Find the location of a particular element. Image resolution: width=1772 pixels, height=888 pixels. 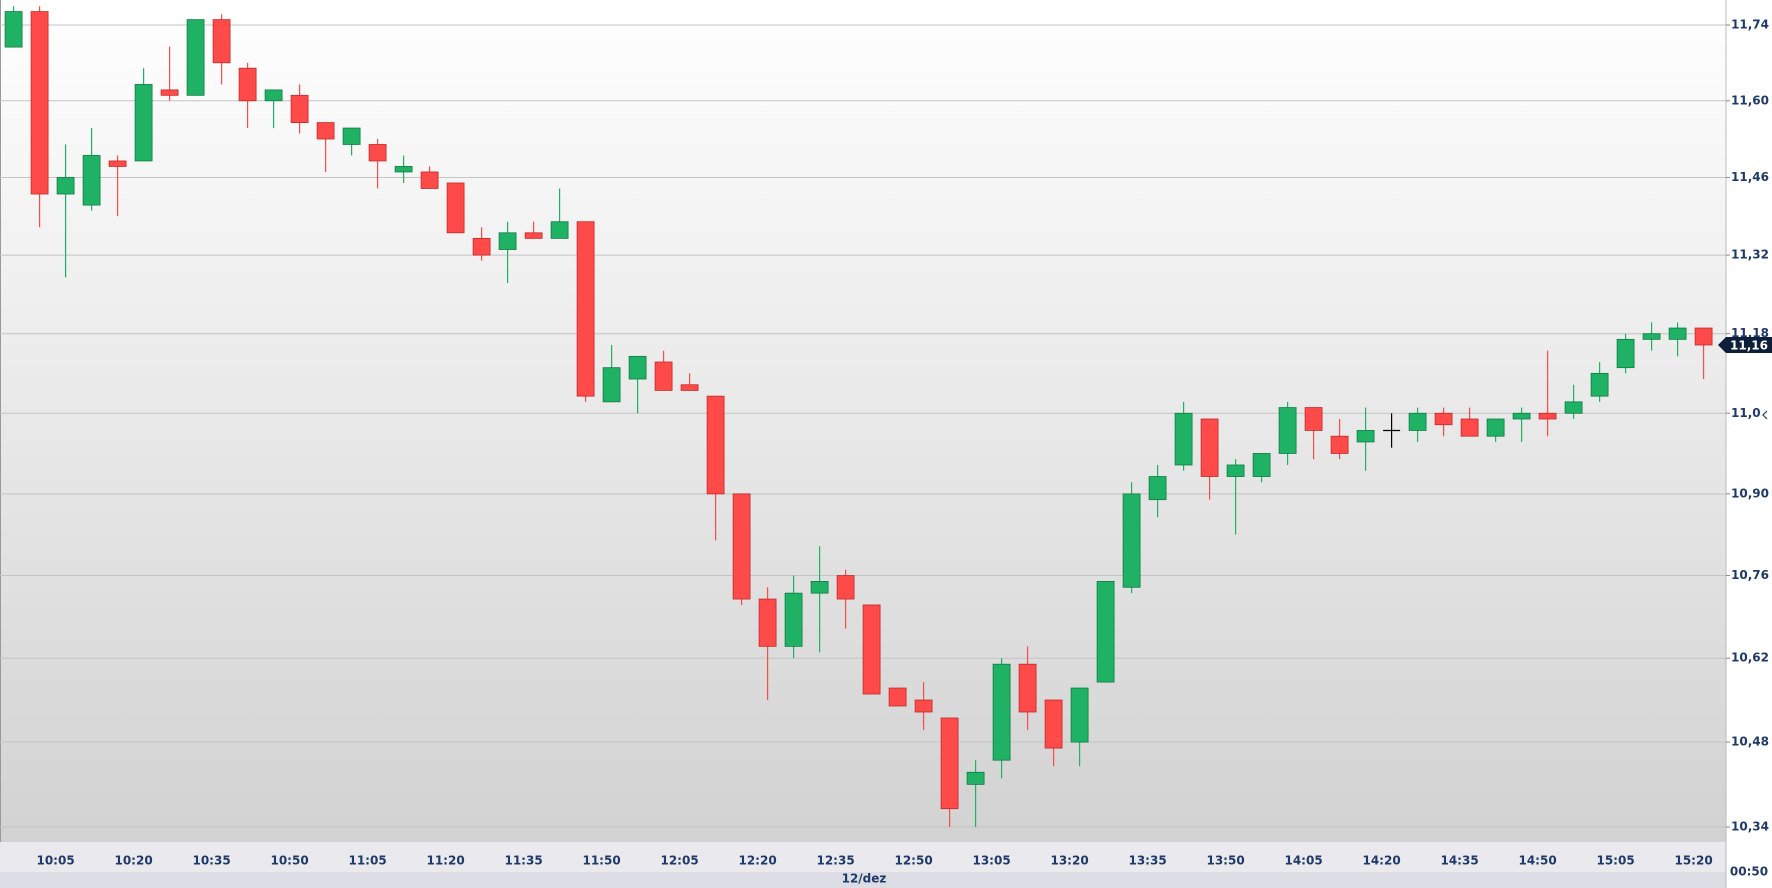

x-axis-background is located at coordinates (863, 857).